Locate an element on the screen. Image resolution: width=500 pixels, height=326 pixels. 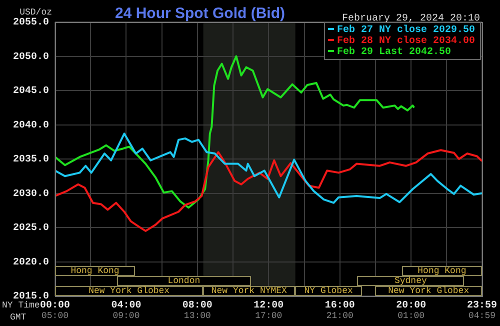
y-tick-label: 2050.0 is located at coordinates (30, 57).